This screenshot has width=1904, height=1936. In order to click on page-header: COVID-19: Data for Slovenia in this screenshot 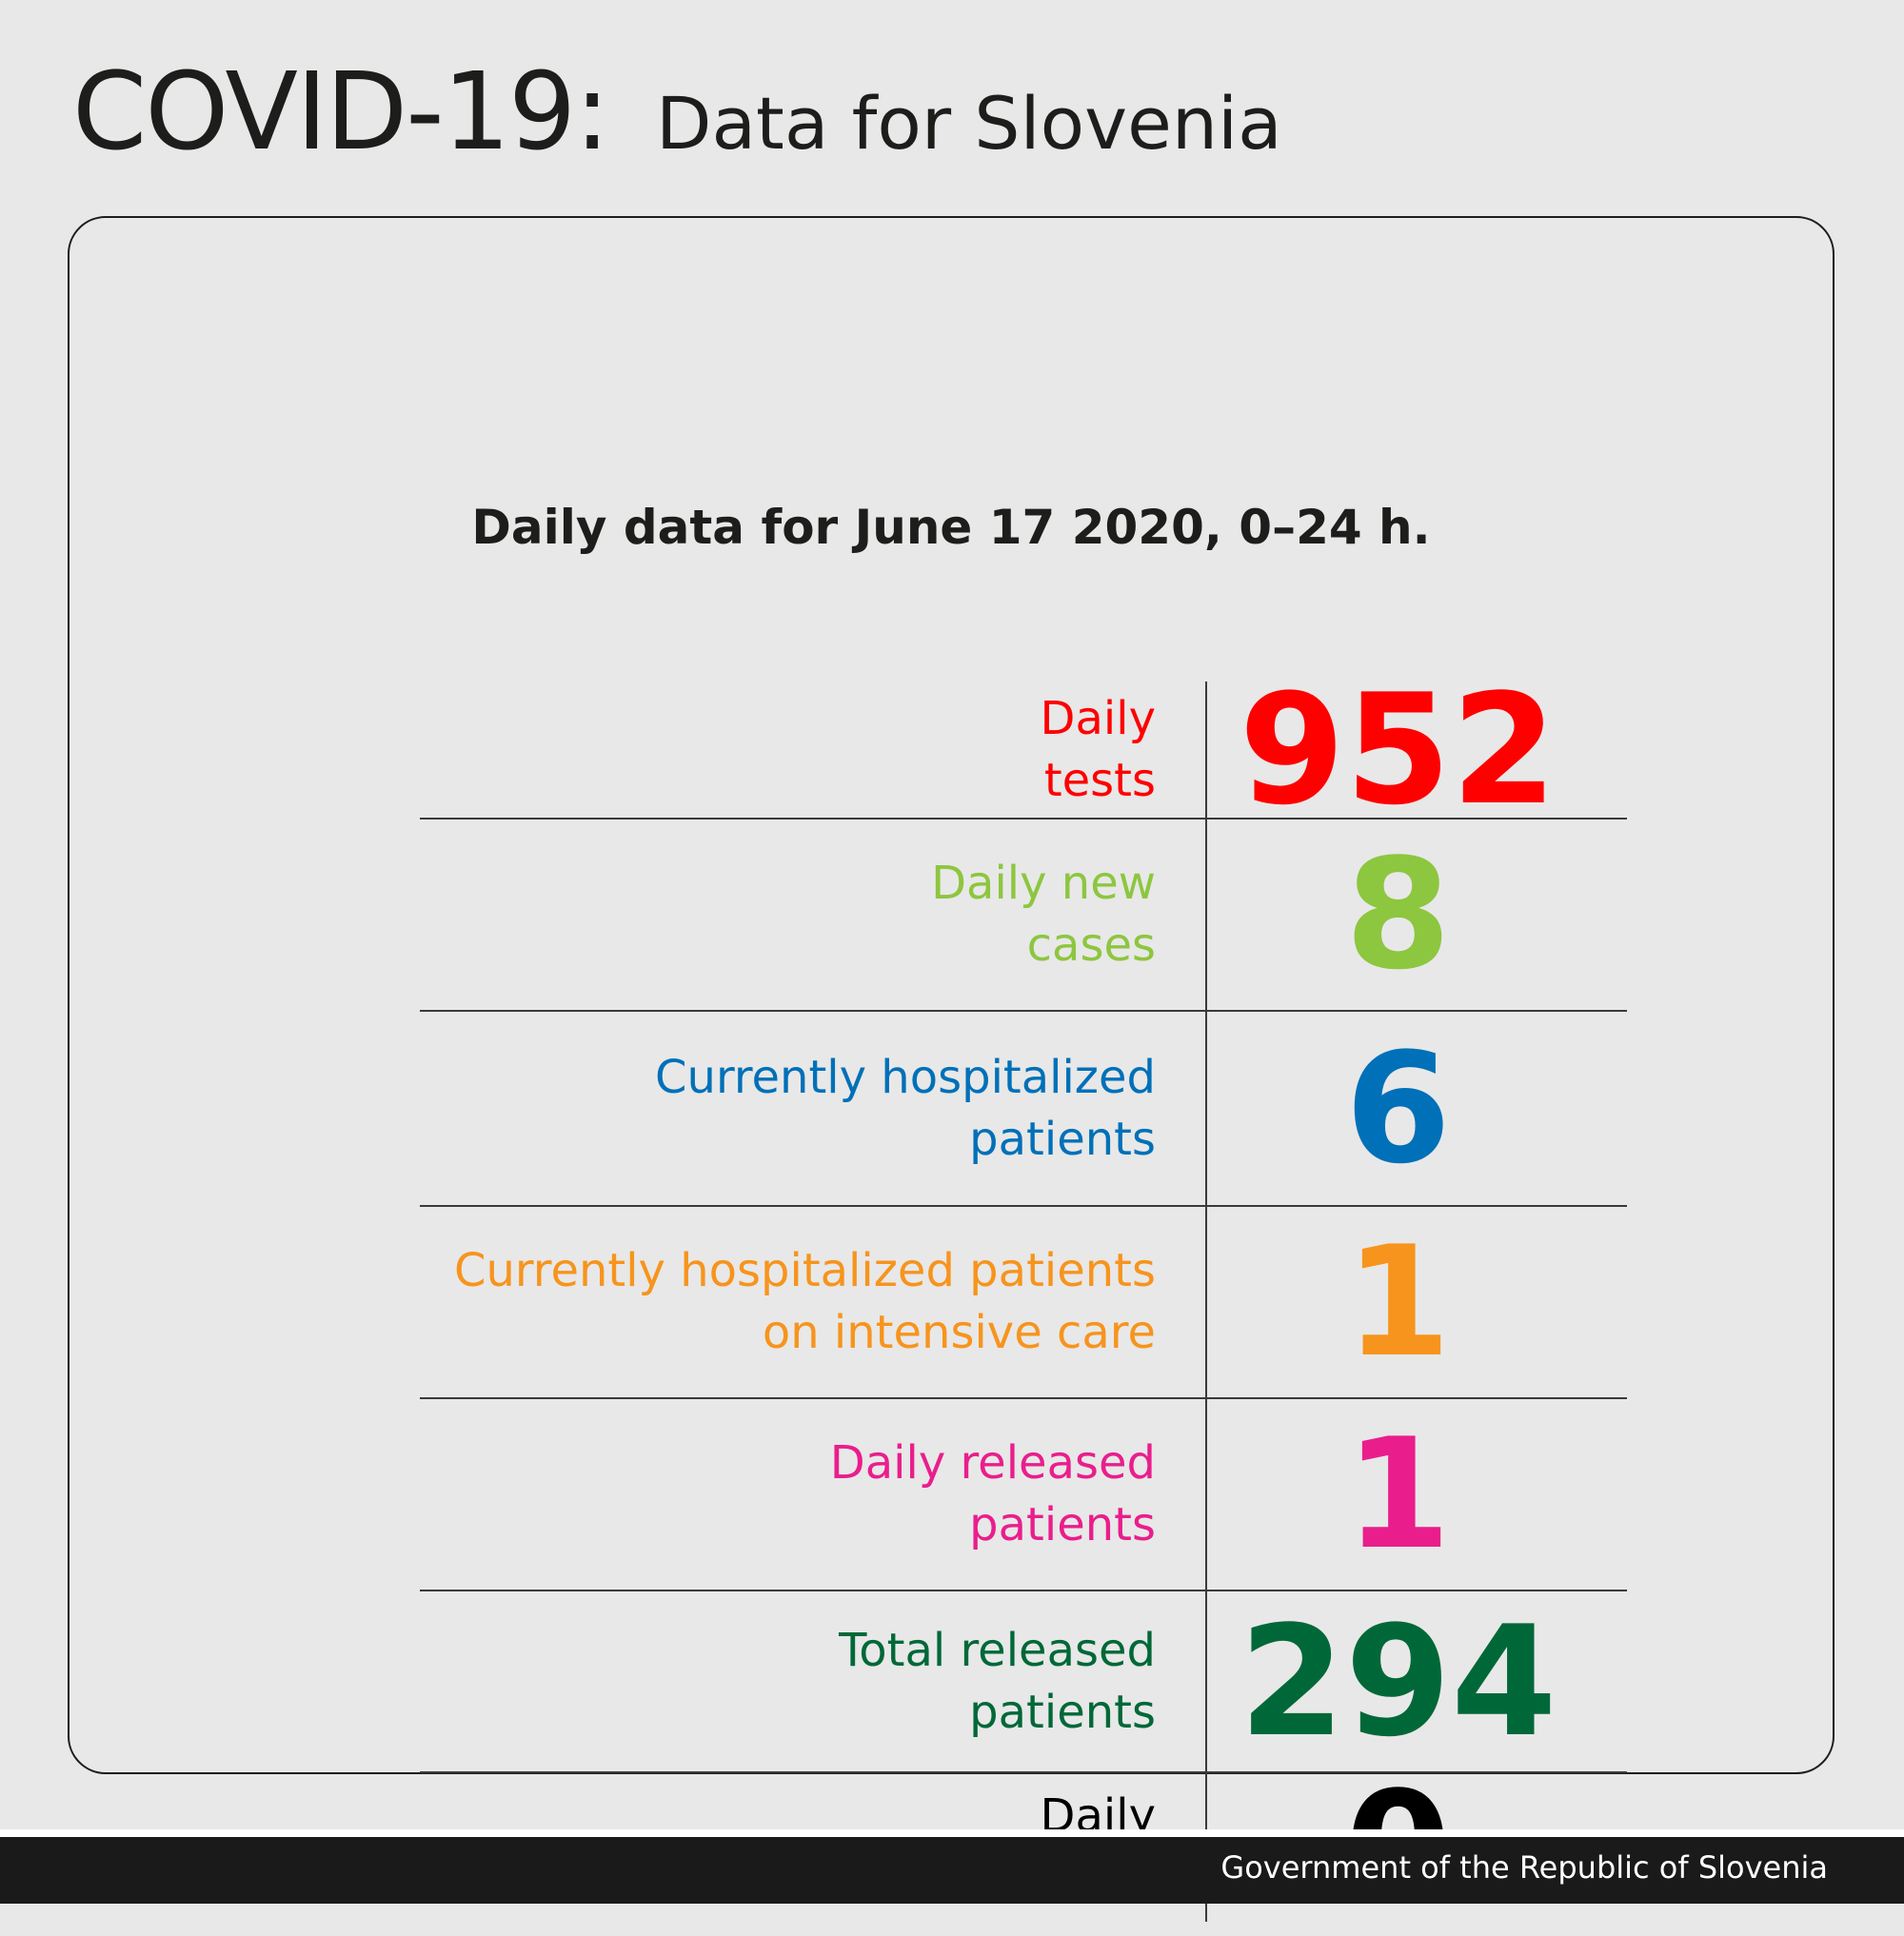, I will do `click(677, 112)`.